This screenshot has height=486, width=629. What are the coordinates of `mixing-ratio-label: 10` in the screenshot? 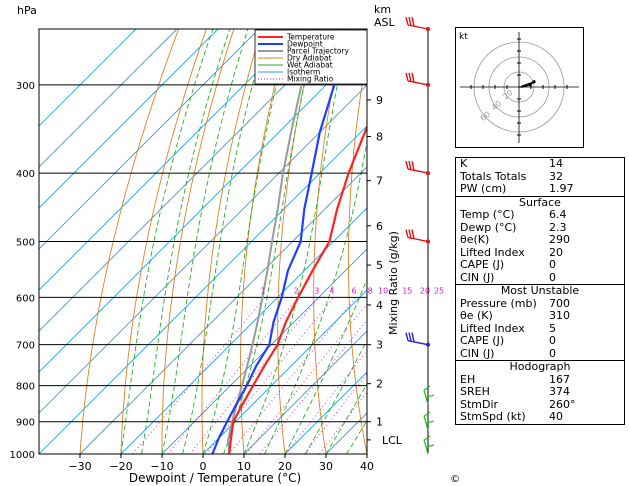 It's located at (383, 290).